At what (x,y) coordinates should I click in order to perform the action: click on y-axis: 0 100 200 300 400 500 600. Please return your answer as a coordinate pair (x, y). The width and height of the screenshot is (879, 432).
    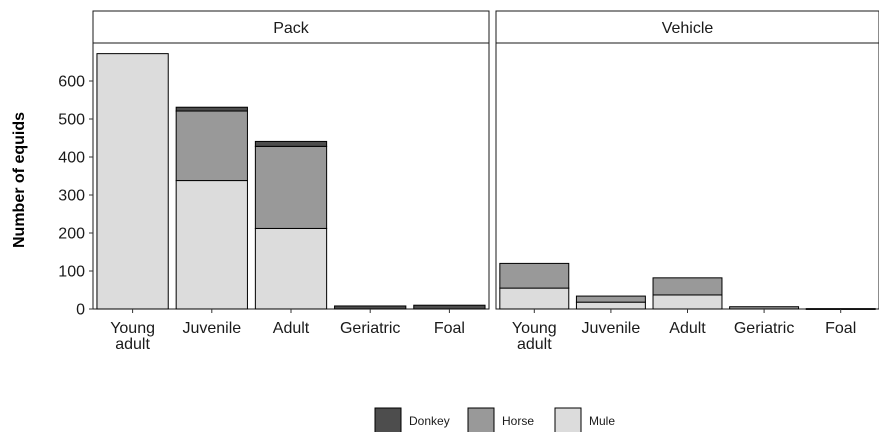
    Looking at the image, I should click on (75, 196).